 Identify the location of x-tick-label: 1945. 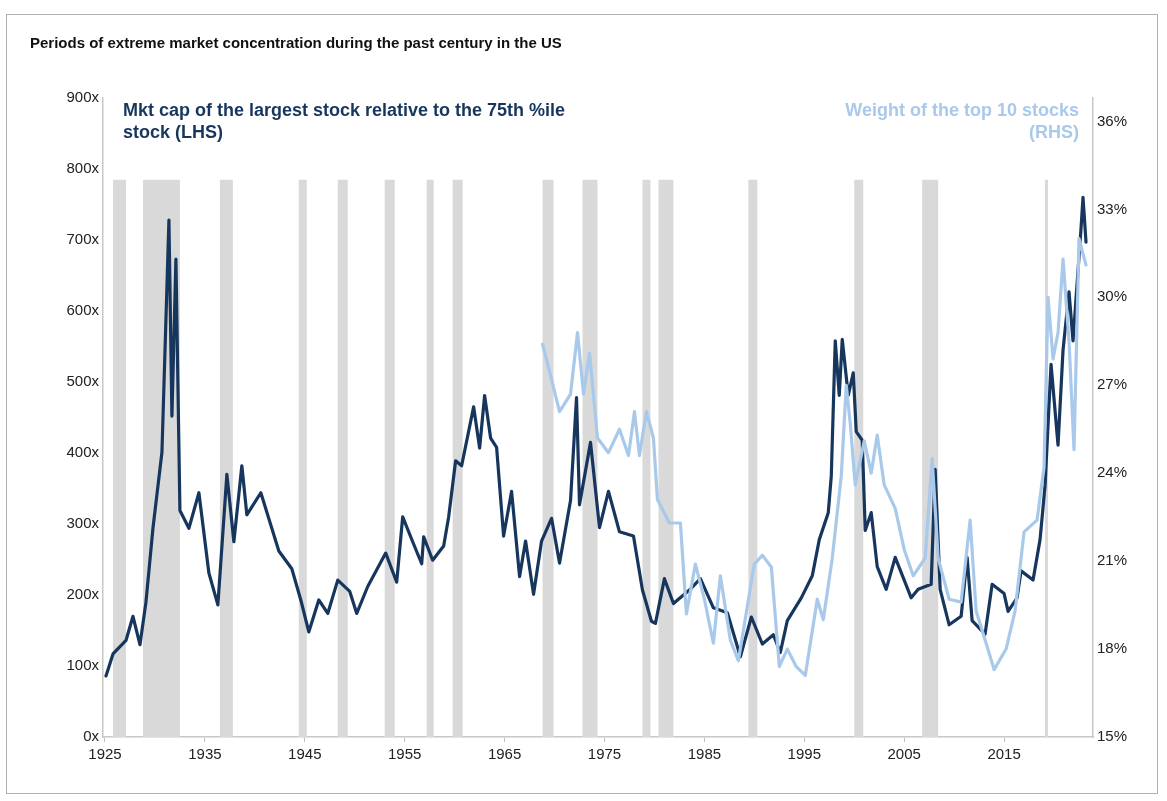
(305, 754).